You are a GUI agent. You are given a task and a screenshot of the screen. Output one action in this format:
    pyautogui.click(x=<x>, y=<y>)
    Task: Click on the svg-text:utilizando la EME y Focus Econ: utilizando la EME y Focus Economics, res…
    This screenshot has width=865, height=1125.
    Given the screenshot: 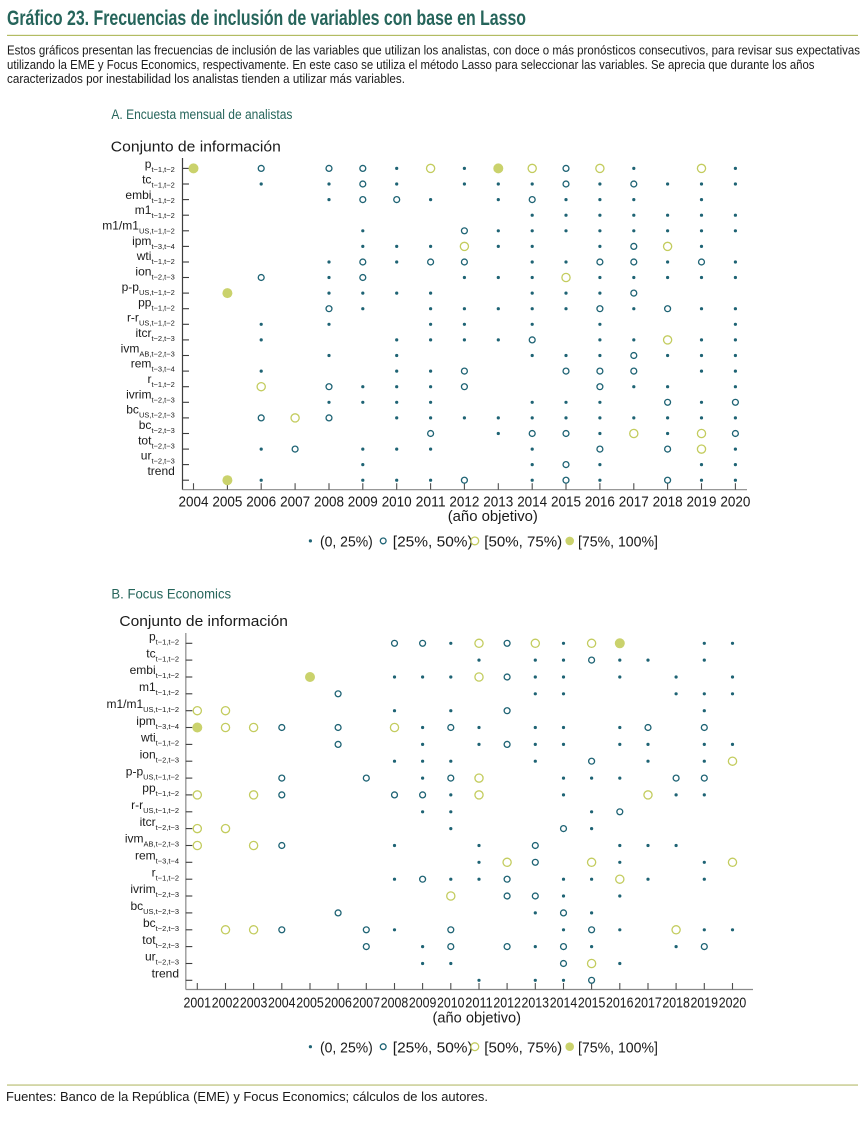 What is the action you would take?
    pyautogui.click(x=411, y=64)
    